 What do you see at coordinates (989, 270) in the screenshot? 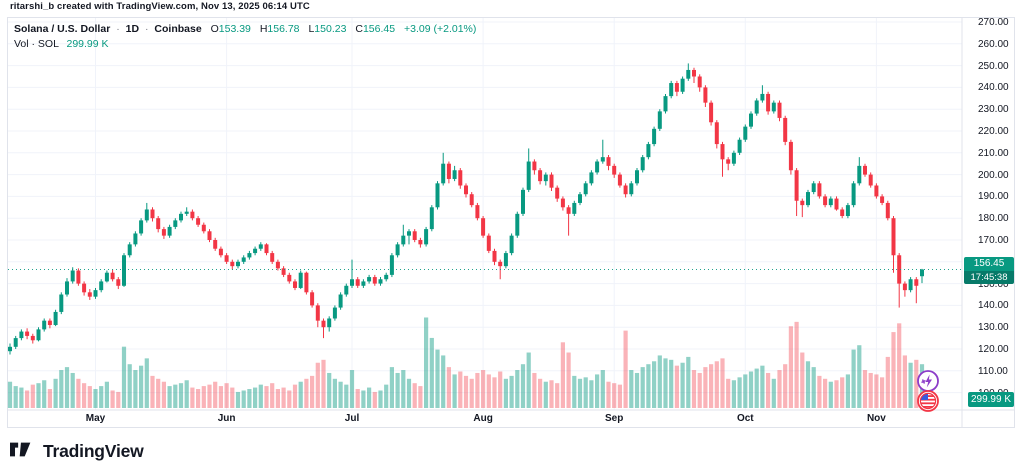
I see `current-price-tag: 156.45 17:45:38` at bounding box center [989, 270].